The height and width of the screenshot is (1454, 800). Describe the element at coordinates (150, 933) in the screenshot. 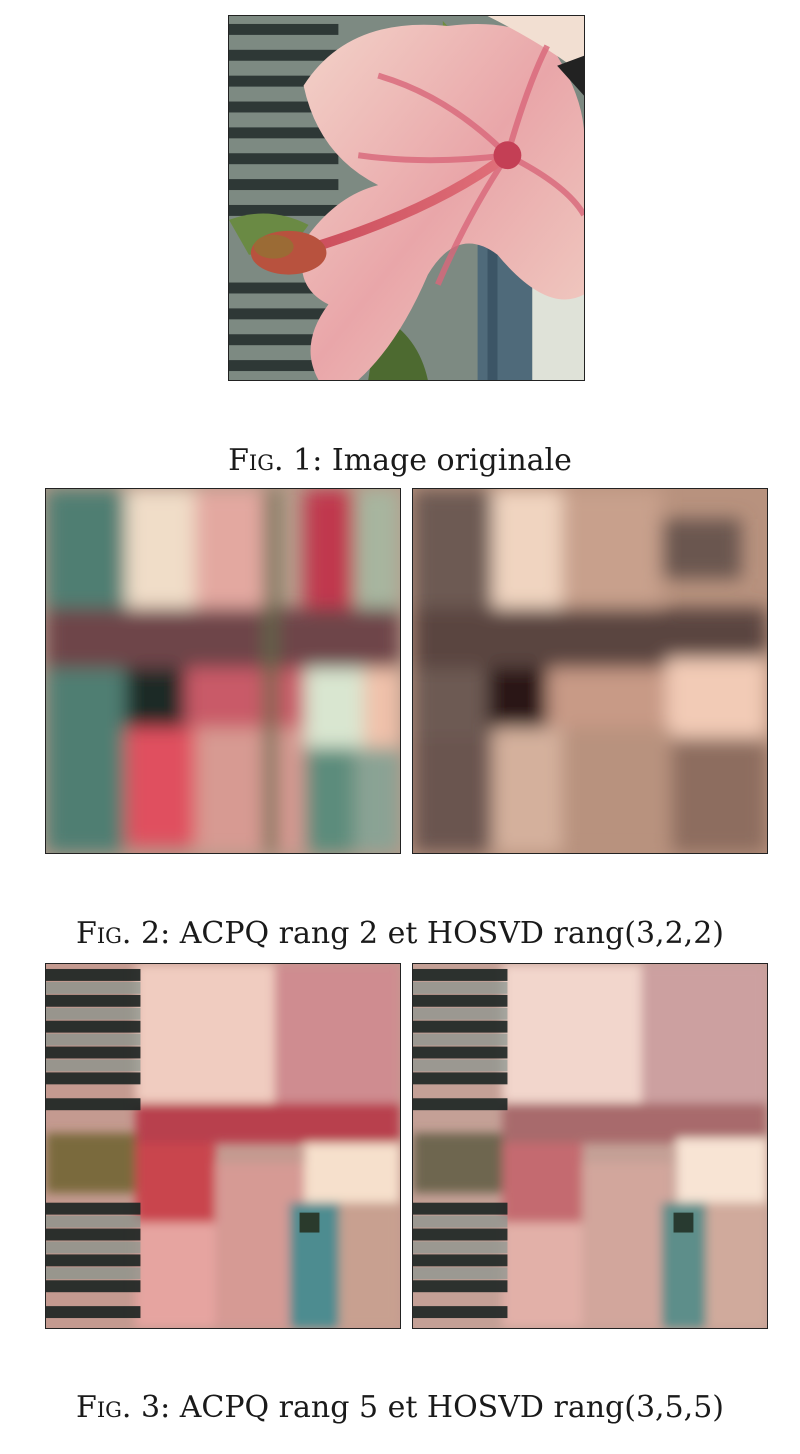

I see `figure-number: 2` at that location.